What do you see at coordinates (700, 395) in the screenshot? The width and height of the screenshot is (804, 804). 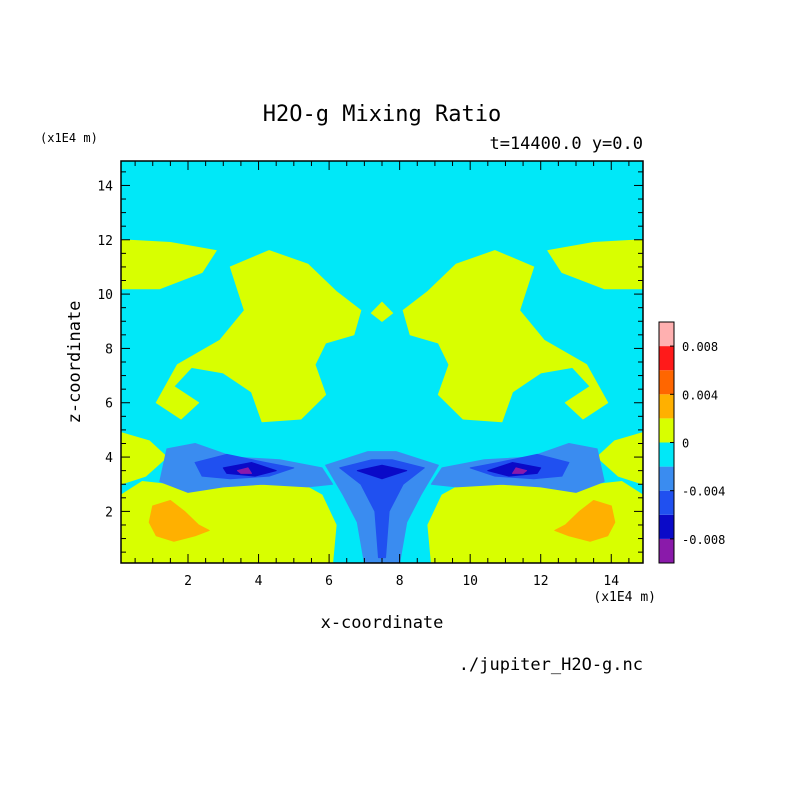 I see `colorbar-tick-label: 0.004` at bounding box center [700, 395].